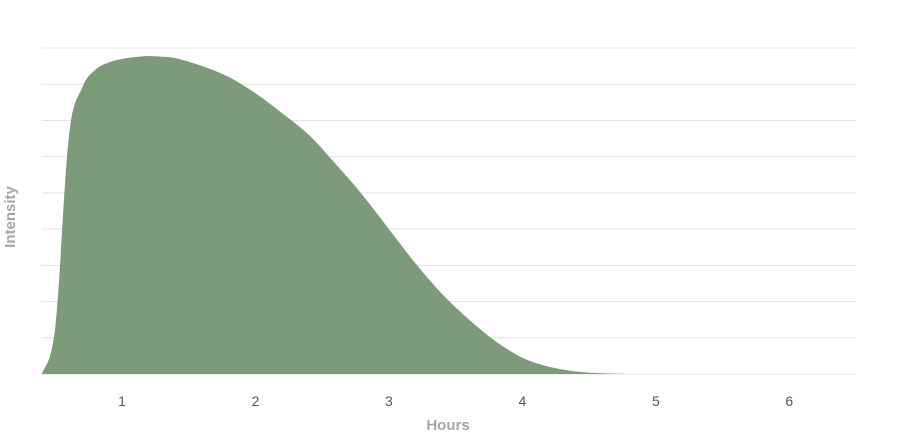  Describe the element at coordinates (455, 401) in the screenshot. I see `x-axis-ticks: 1 2 3 4 5 6` at that location.